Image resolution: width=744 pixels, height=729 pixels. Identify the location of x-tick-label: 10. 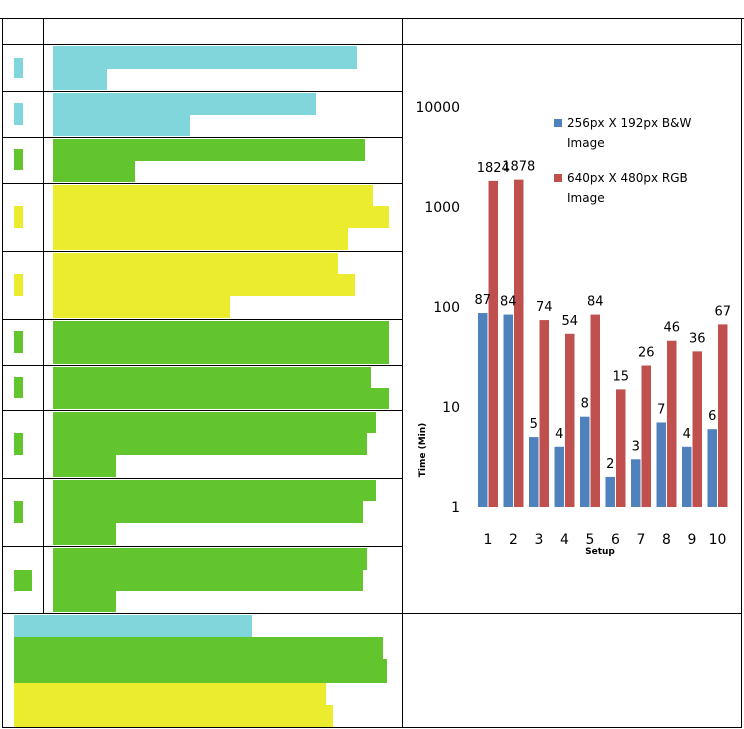
(718, 540).